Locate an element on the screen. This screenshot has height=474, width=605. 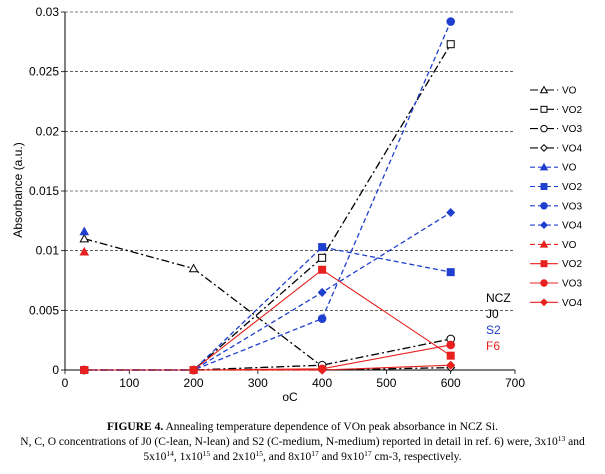
caption-text: , and 8x10 is located at coordinates (287, 457).